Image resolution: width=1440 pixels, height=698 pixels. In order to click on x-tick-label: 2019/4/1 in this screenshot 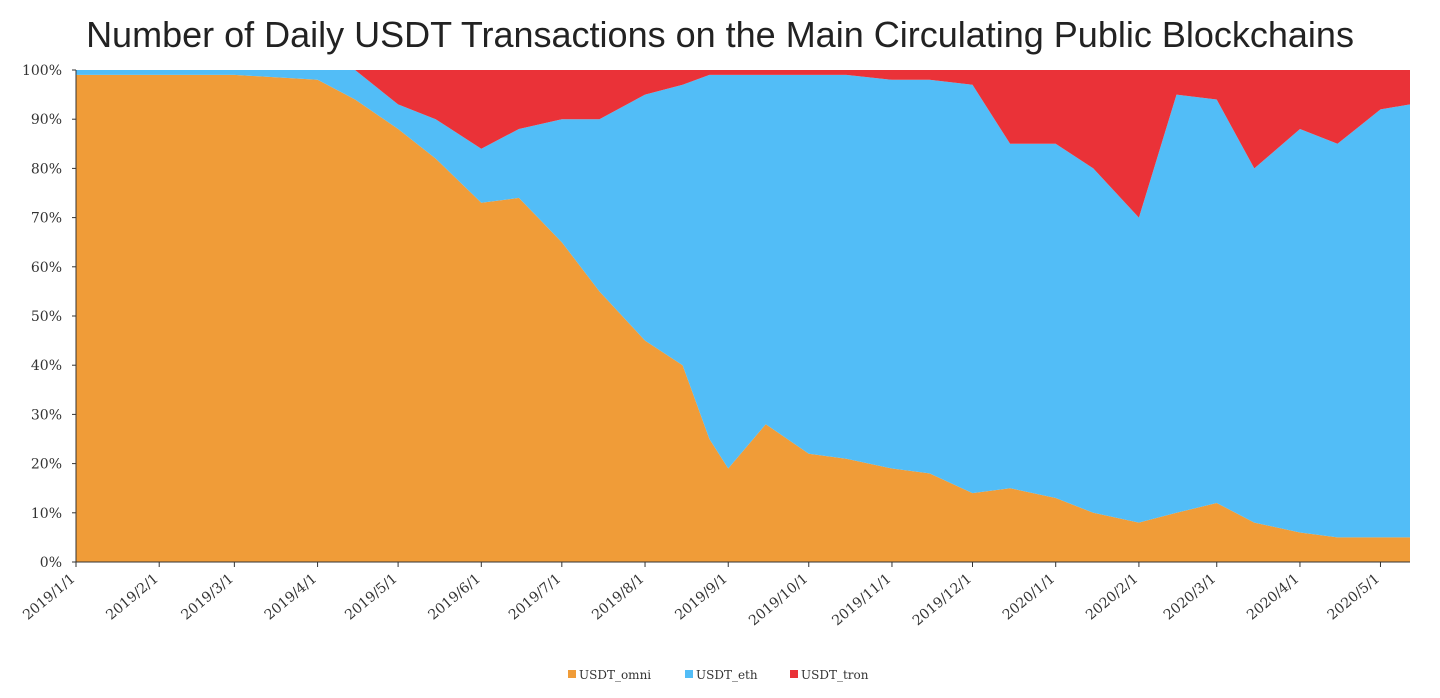, I will do `click(291, 597)`.